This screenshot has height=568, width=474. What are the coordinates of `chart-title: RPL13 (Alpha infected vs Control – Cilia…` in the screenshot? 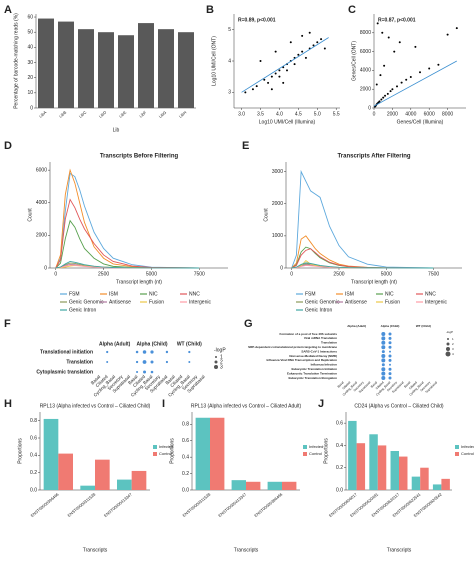 It's located at (246, 406).